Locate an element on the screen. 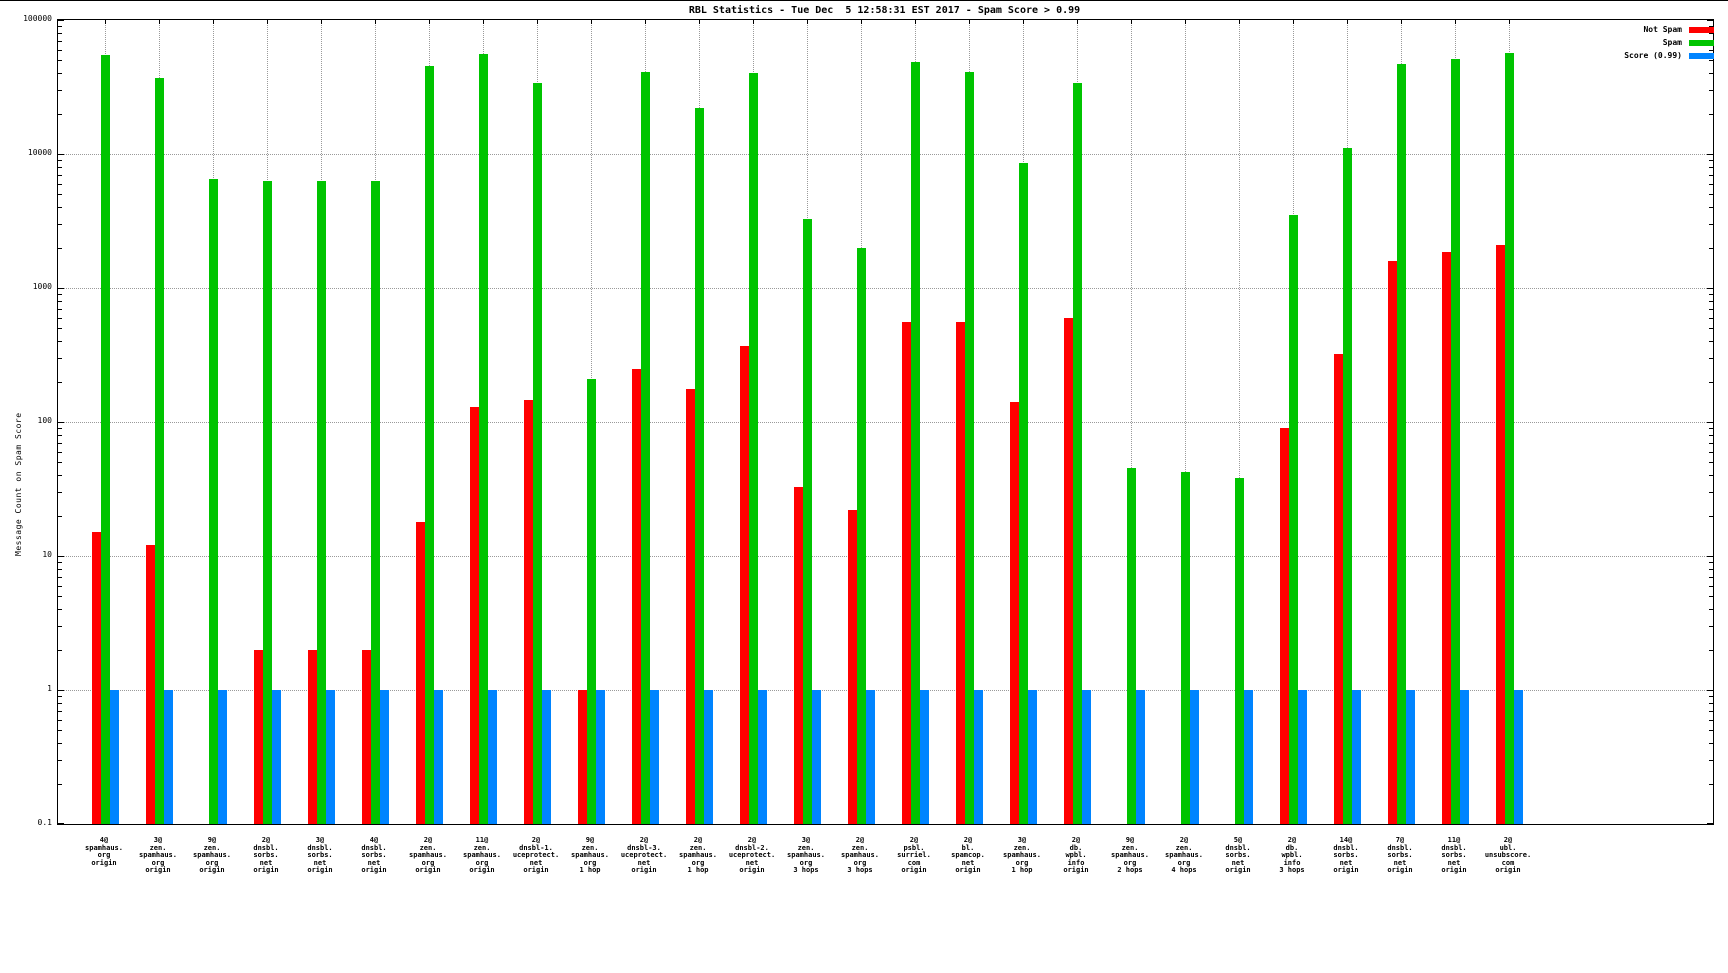 The height and width of the screenshot is (973, 1728). x-category-label: 2@ psbl. surriel. com origin is located at coordinates (914, 855).